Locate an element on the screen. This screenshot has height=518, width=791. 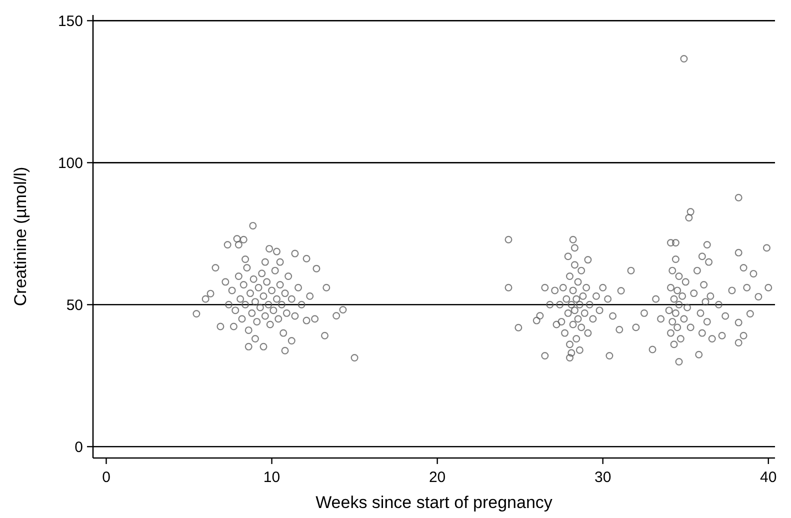
y-axis-title: Creatinine (µmol/l) is located at coordinates (20, 236).